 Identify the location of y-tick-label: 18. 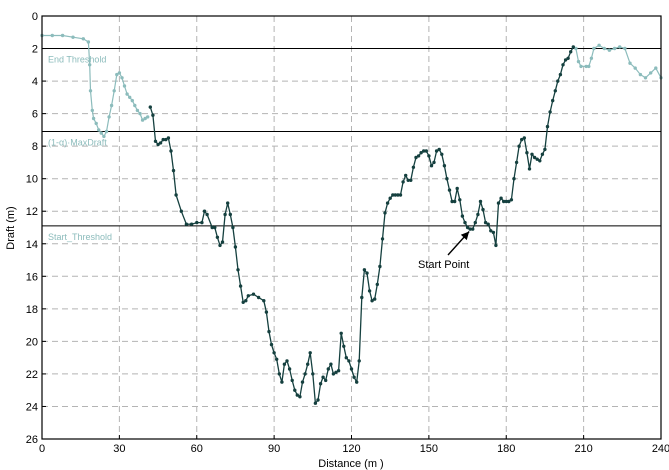
(32, 310).